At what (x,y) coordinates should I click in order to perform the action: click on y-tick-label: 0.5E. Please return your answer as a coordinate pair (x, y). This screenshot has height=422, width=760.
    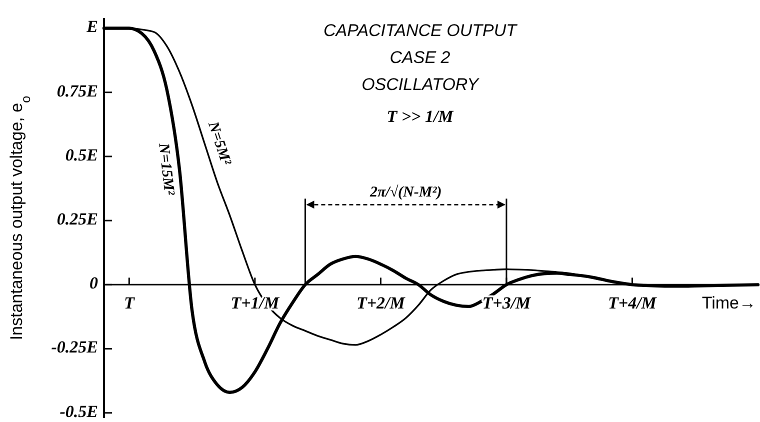
    Looking at the image, I should click on (81, 154).